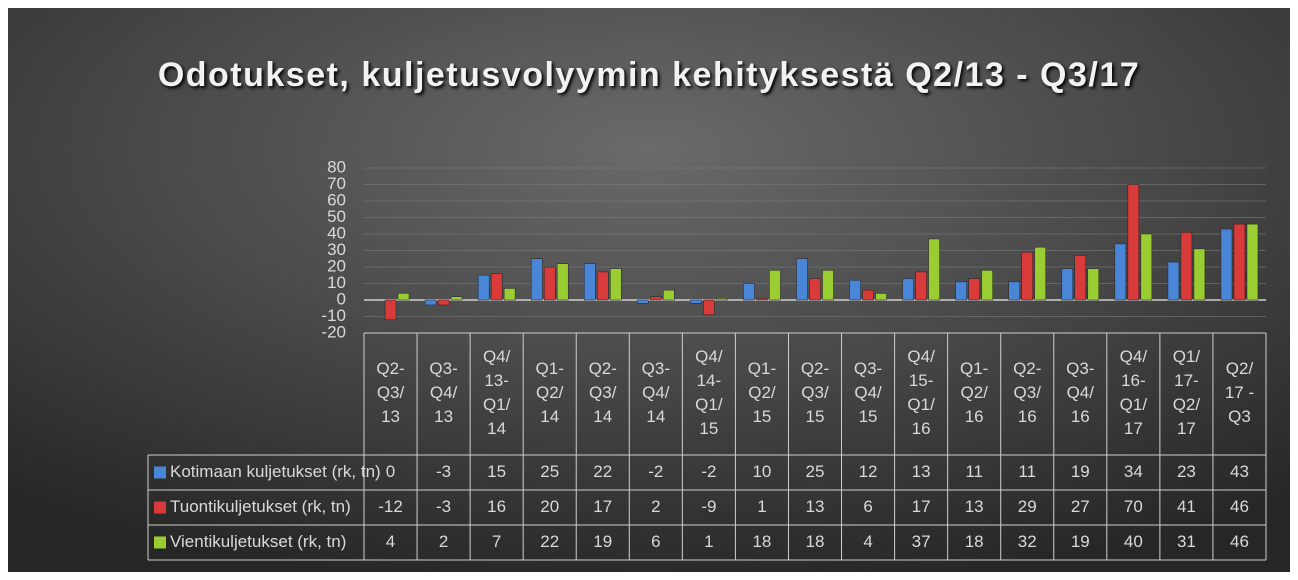  I want to click on x-tick-label: Q2-Q3/14, so click(603, 392).